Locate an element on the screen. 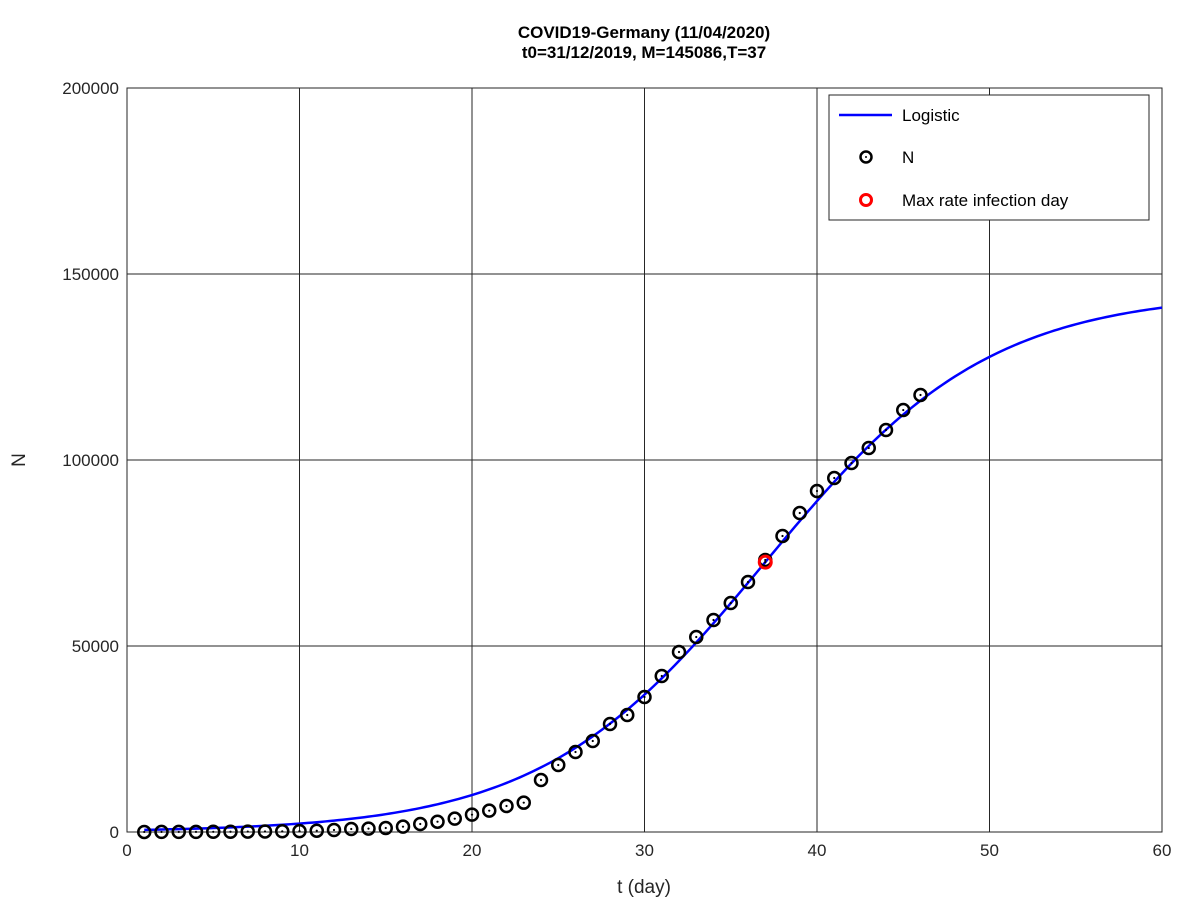 This screenshot has width=1200, height=905. x-ticks: 0 10 20 30 40 50 60 is located at coordinates (646, 850).